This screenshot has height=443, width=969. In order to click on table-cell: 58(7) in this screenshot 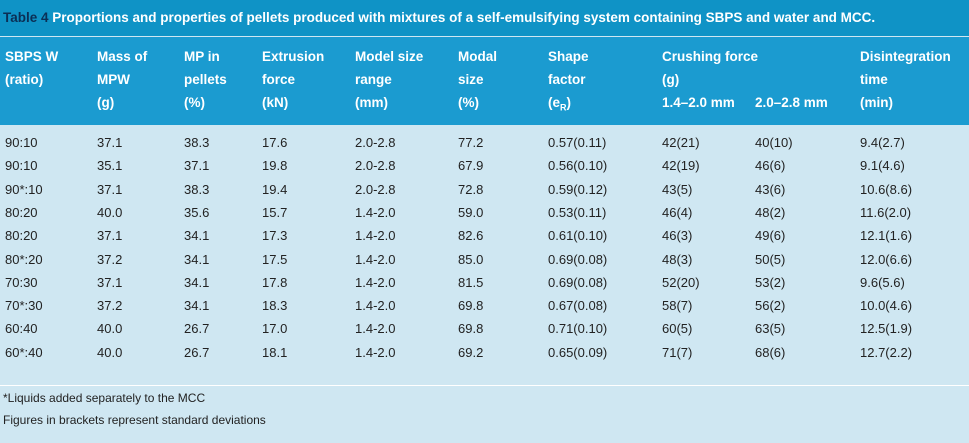, I will do `click(677, 306)`.